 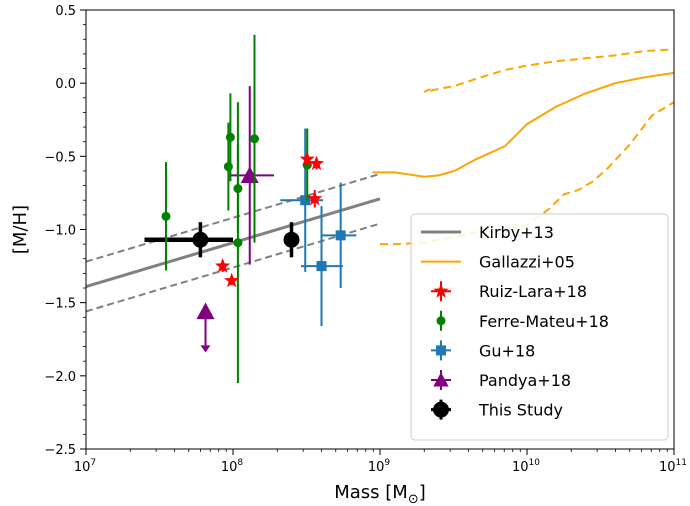 I want to click on ferre-mateu-18-point-1-marker, so click(x=228, y=167).